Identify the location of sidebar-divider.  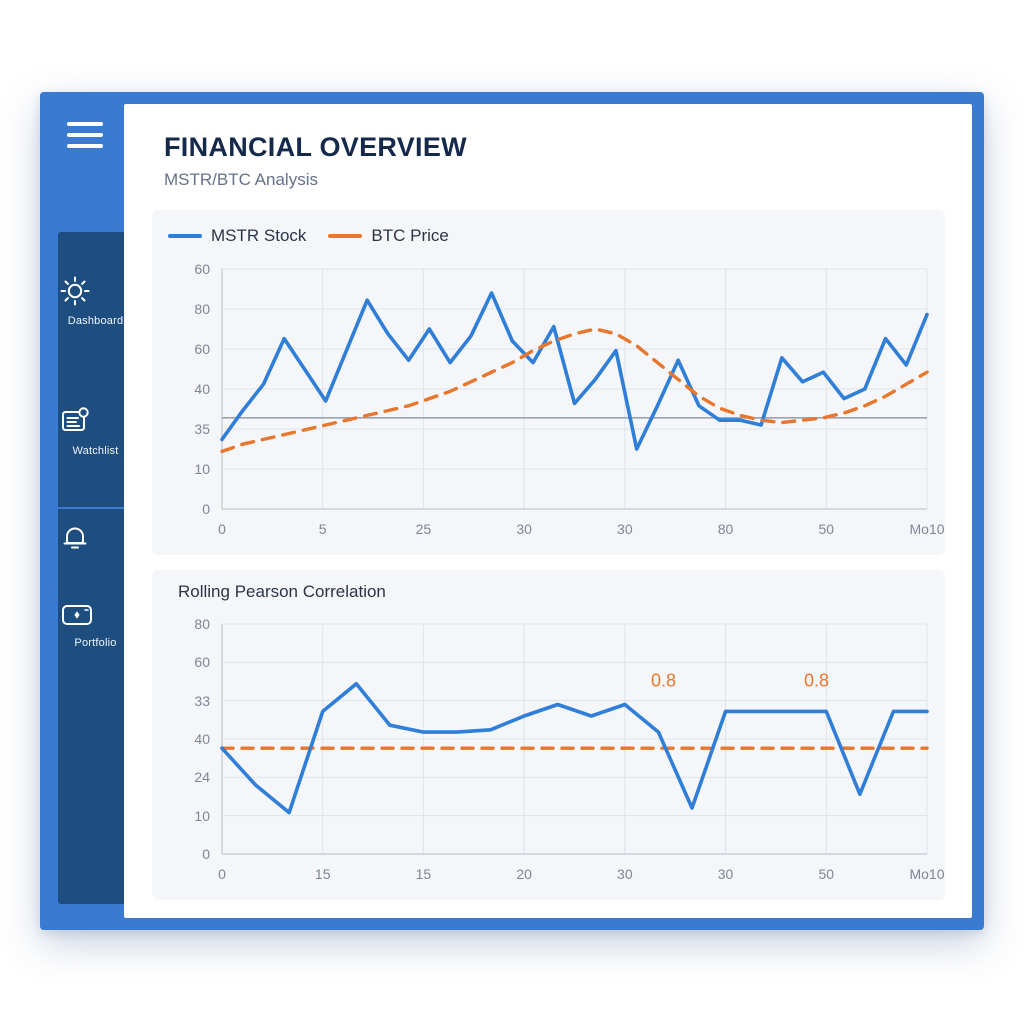
(95, 508).